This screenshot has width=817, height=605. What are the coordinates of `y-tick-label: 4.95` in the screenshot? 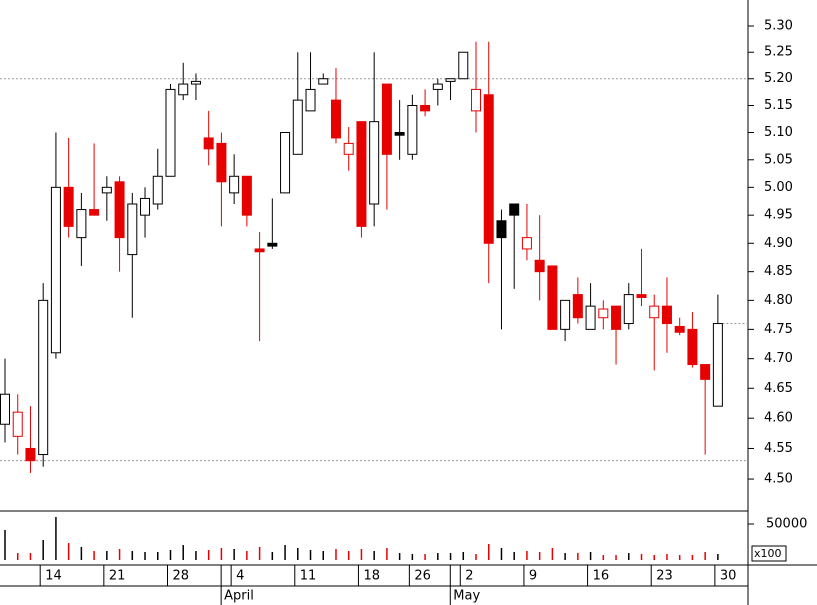 It's located at (778, 215).